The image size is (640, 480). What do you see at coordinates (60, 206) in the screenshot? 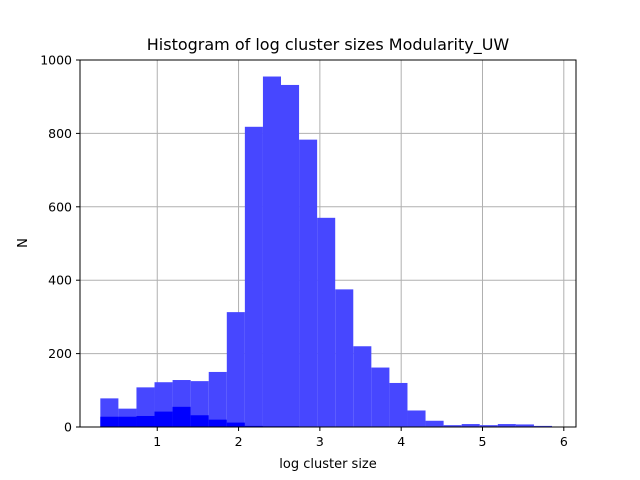
I see `y-tick-label: 600` at bounding box center [60, 206].